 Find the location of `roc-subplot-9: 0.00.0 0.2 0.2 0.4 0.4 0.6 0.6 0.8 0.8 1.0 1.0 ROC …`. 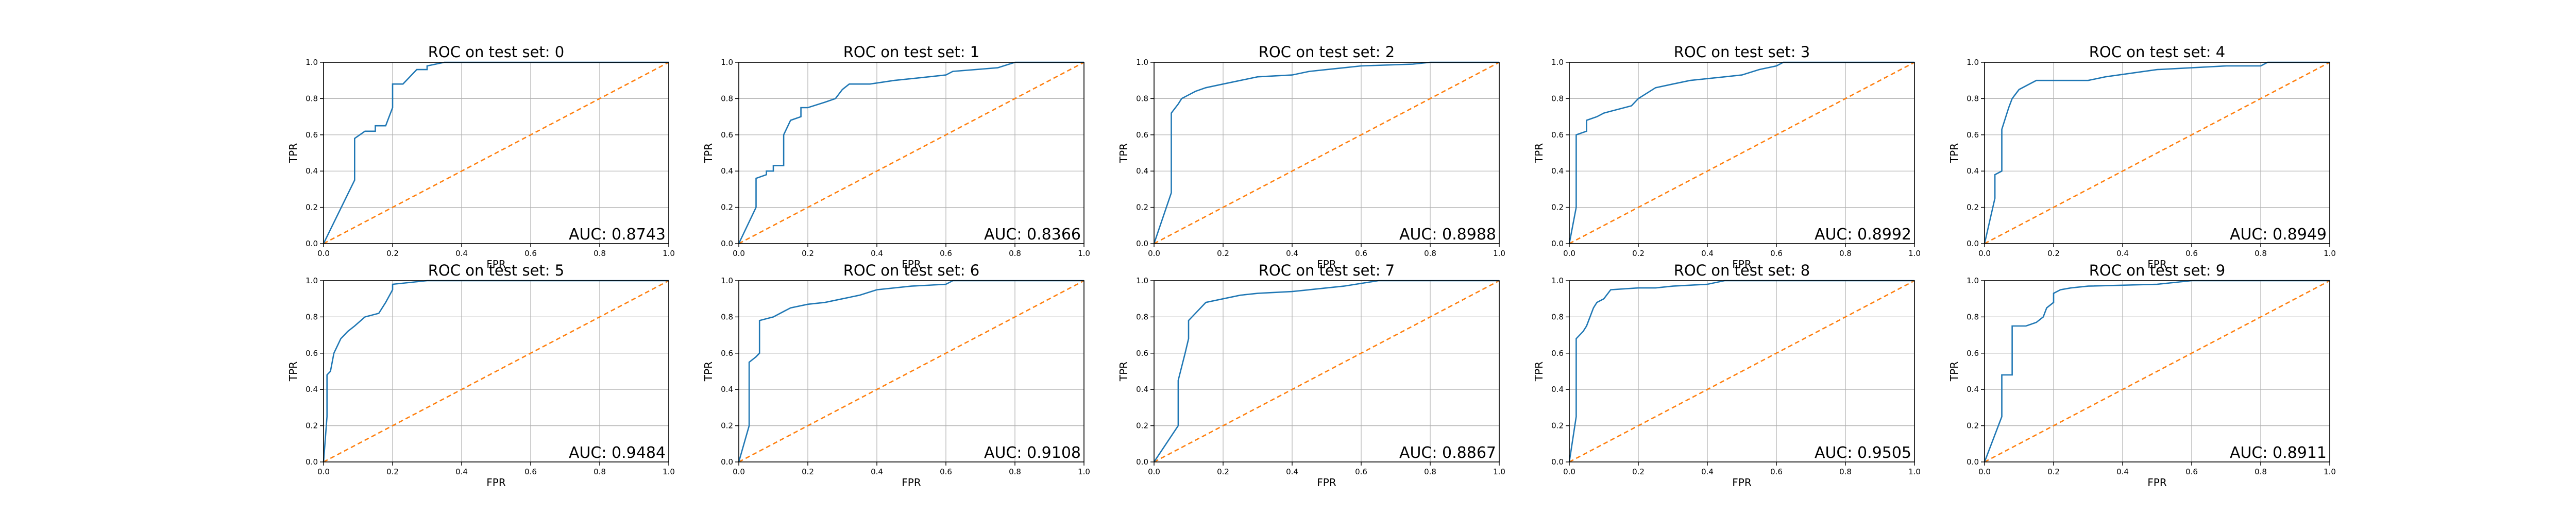

roc-subplot-9: 0.00.0 0.2 0.2 0.4 0.4 0.6 0.6 0.8 0.8 1.0 1.0 ROC … is located at coordinates (2142, 376).